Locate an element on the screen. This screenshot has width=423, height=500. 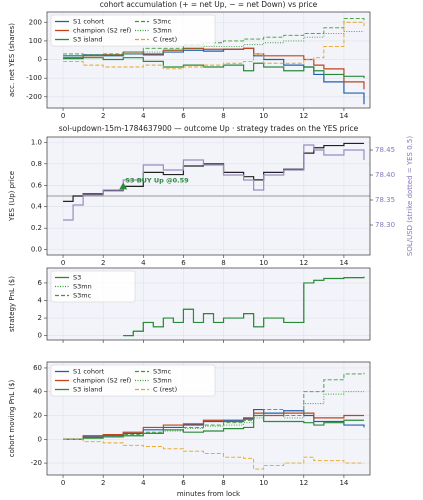
plot-frame is located at coordinates (208, 304).